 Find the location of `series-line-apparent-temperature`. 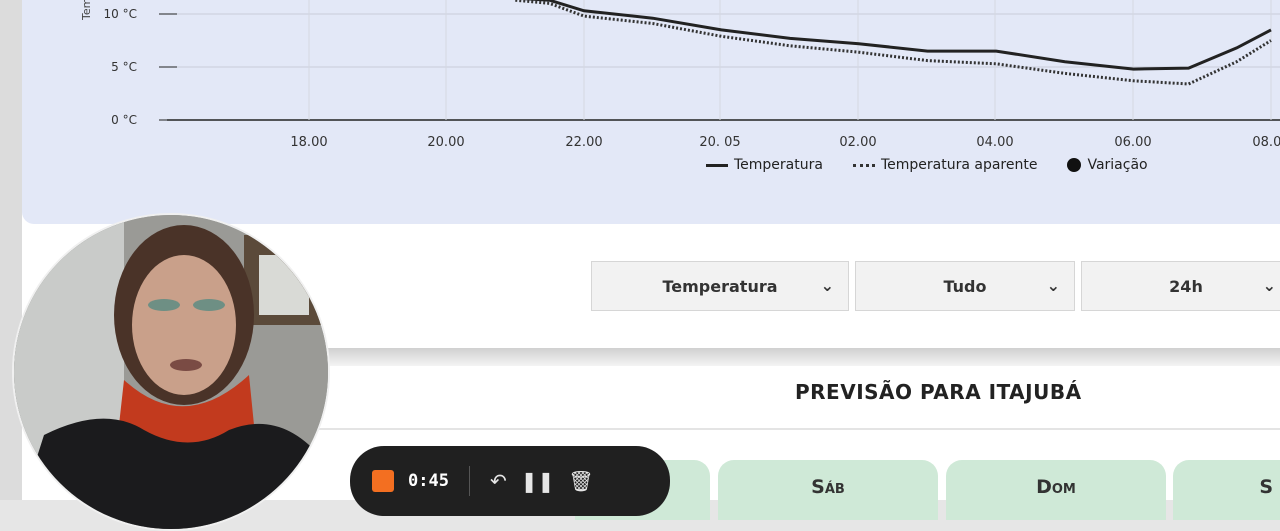

series-line-apparent-temperature is located at coordinates (893, 43).